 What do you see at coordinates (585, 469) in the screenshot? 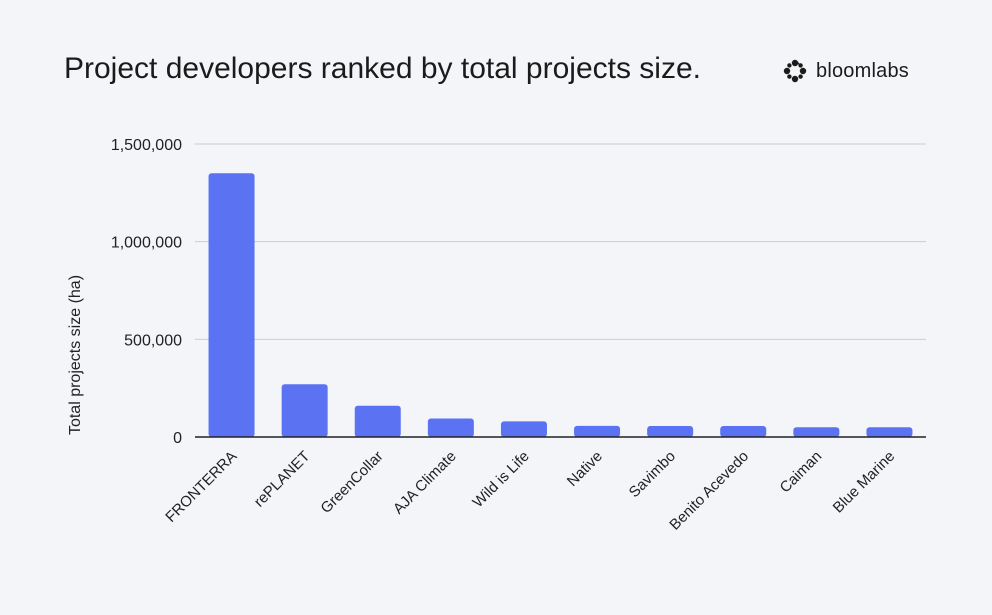
I see `x-tick-label: Native` at bounding box center [585, 469].